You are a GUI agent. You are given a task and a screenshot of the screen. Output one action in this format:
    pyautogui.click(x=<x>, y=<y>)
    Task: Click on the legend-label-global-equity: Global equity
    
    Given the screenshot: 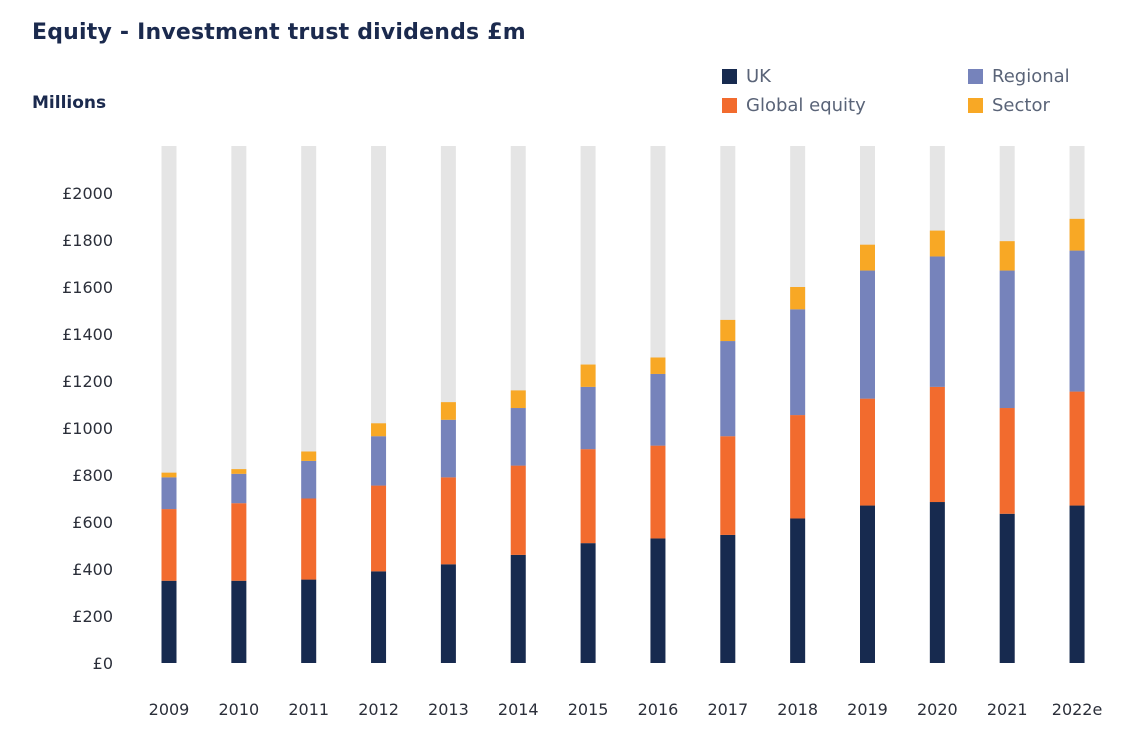 What is the action you would take?
    pyautogui.click(x=806, y=105)
    